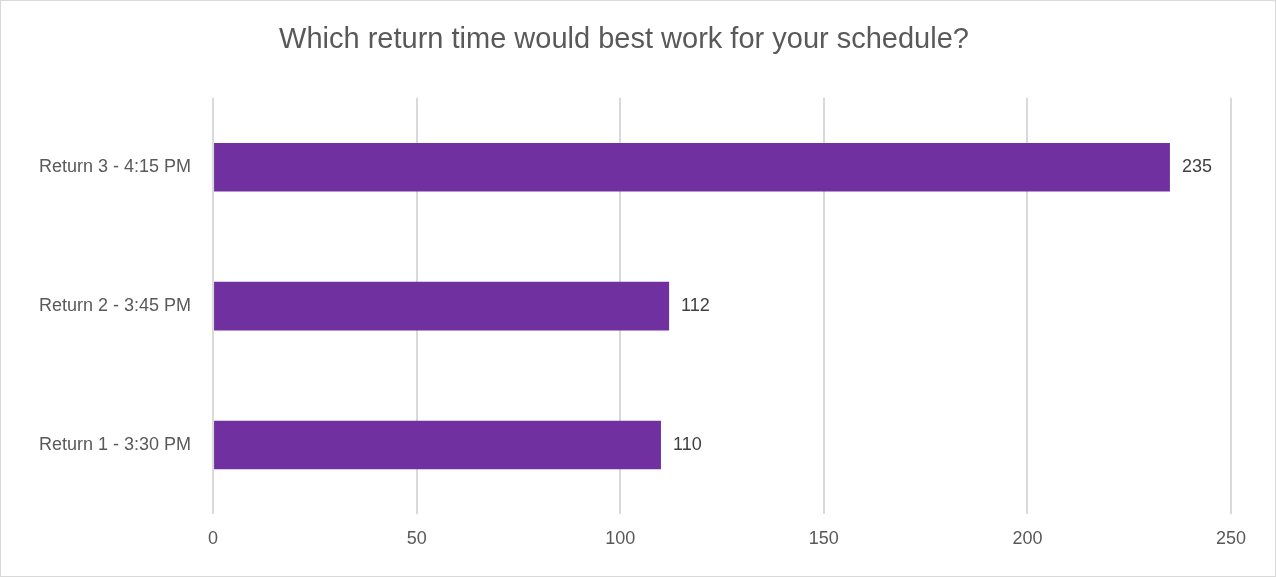 The image size is (1276, 577). I want to click on x-tick-label: 250, so click(1231, 538).